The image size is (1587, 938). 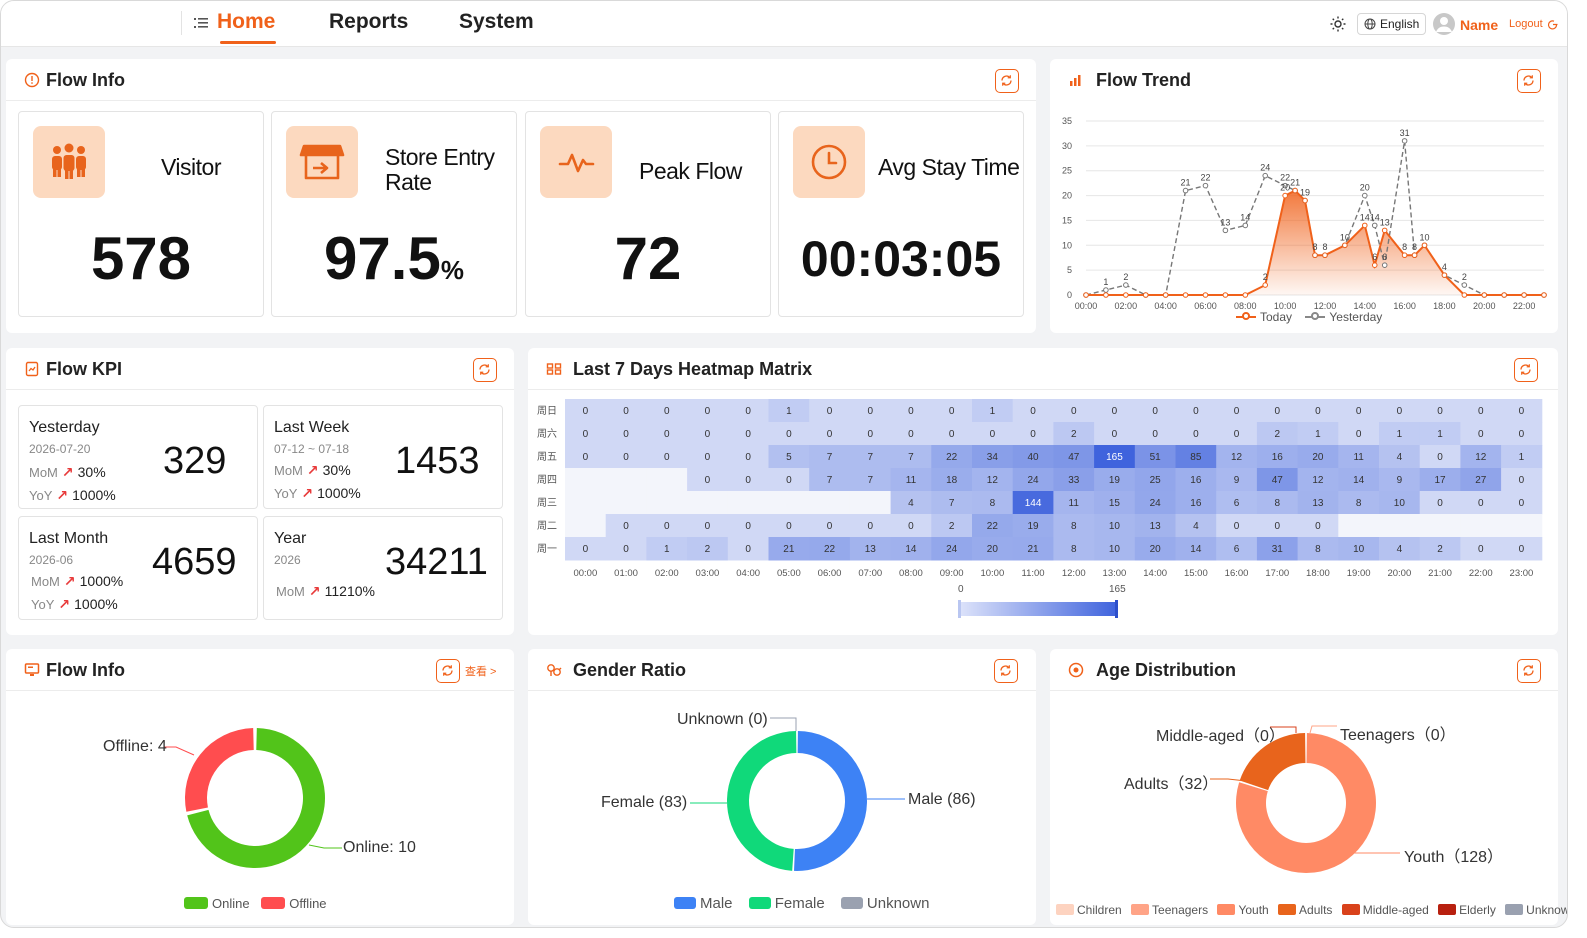 What do you see at coordinates (799, 903) in the screenshot?
I see `legend-female: Female` at bounding box center [799, 903].